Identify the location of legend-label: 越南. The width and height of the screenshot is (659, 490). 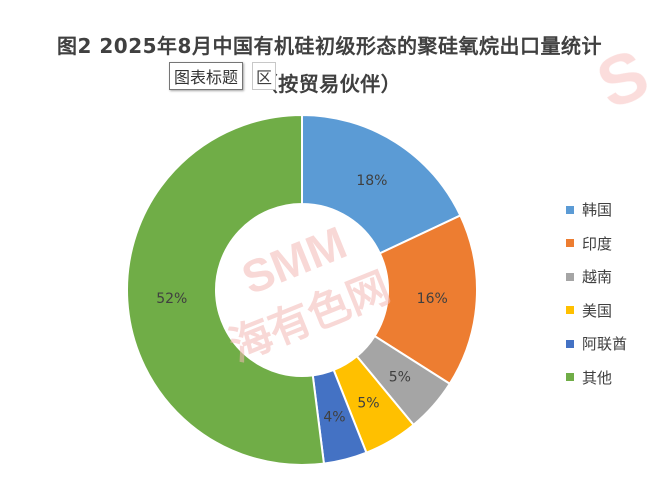
(597, 277).